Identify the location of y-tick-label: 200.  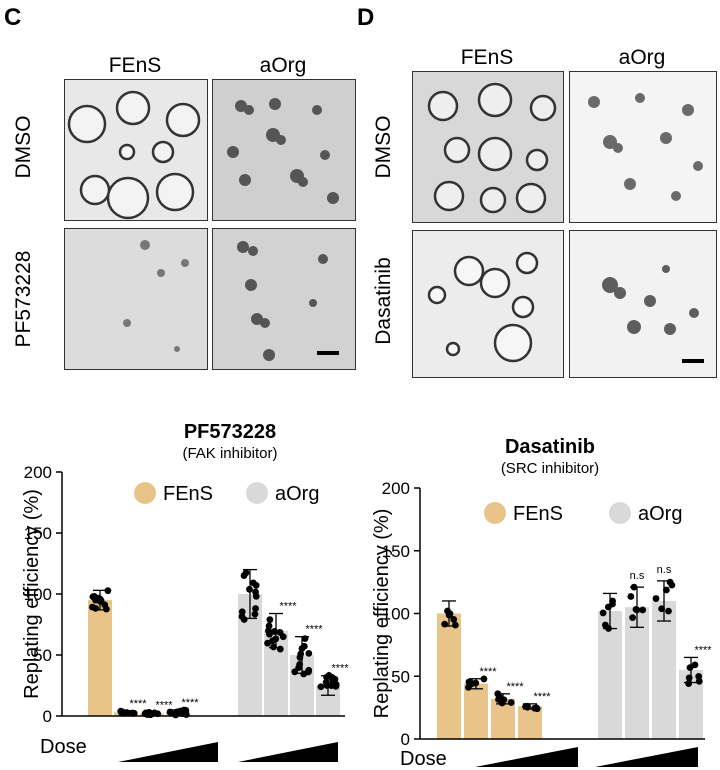
(396, 488).